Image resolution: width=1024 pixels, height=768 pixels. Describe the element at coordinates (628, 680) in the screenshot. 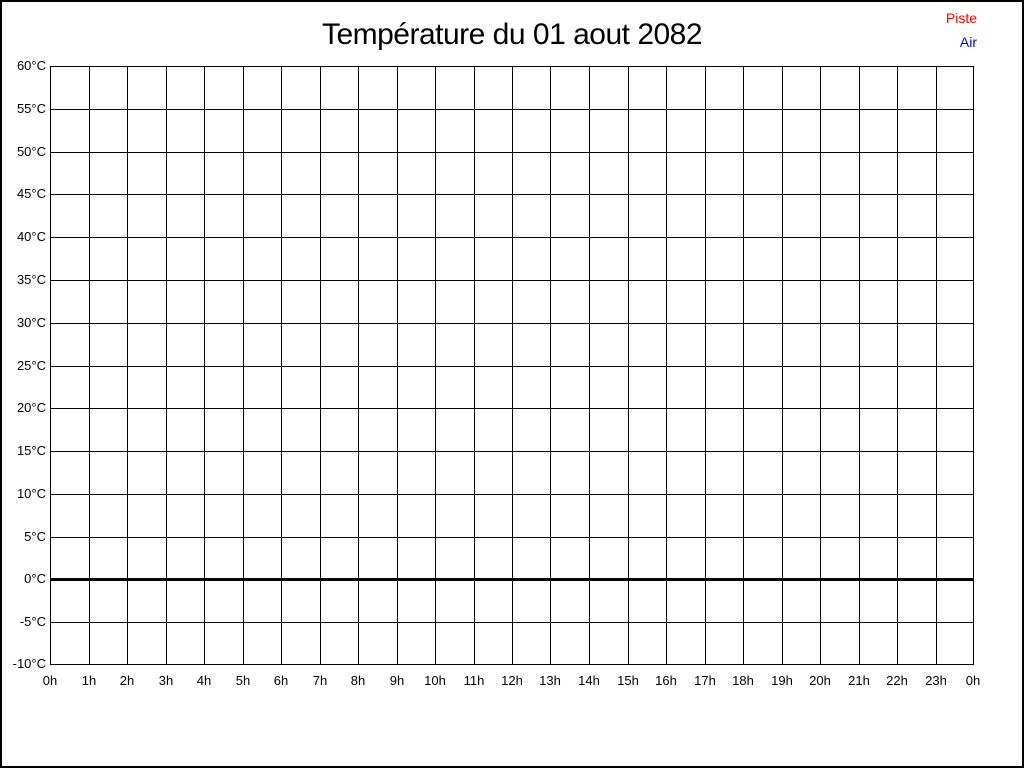

I see `x-tick-label: 15h` at that location.